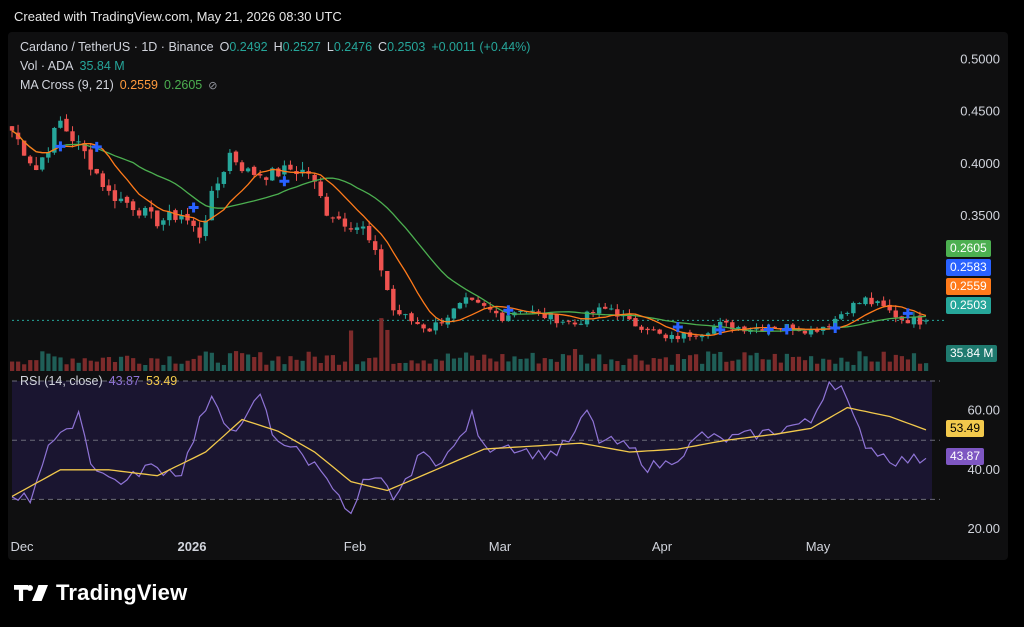  Describe the element at coordinates (22, 546) in the screenshot. I see `x-tick-label: Dec` at that location.